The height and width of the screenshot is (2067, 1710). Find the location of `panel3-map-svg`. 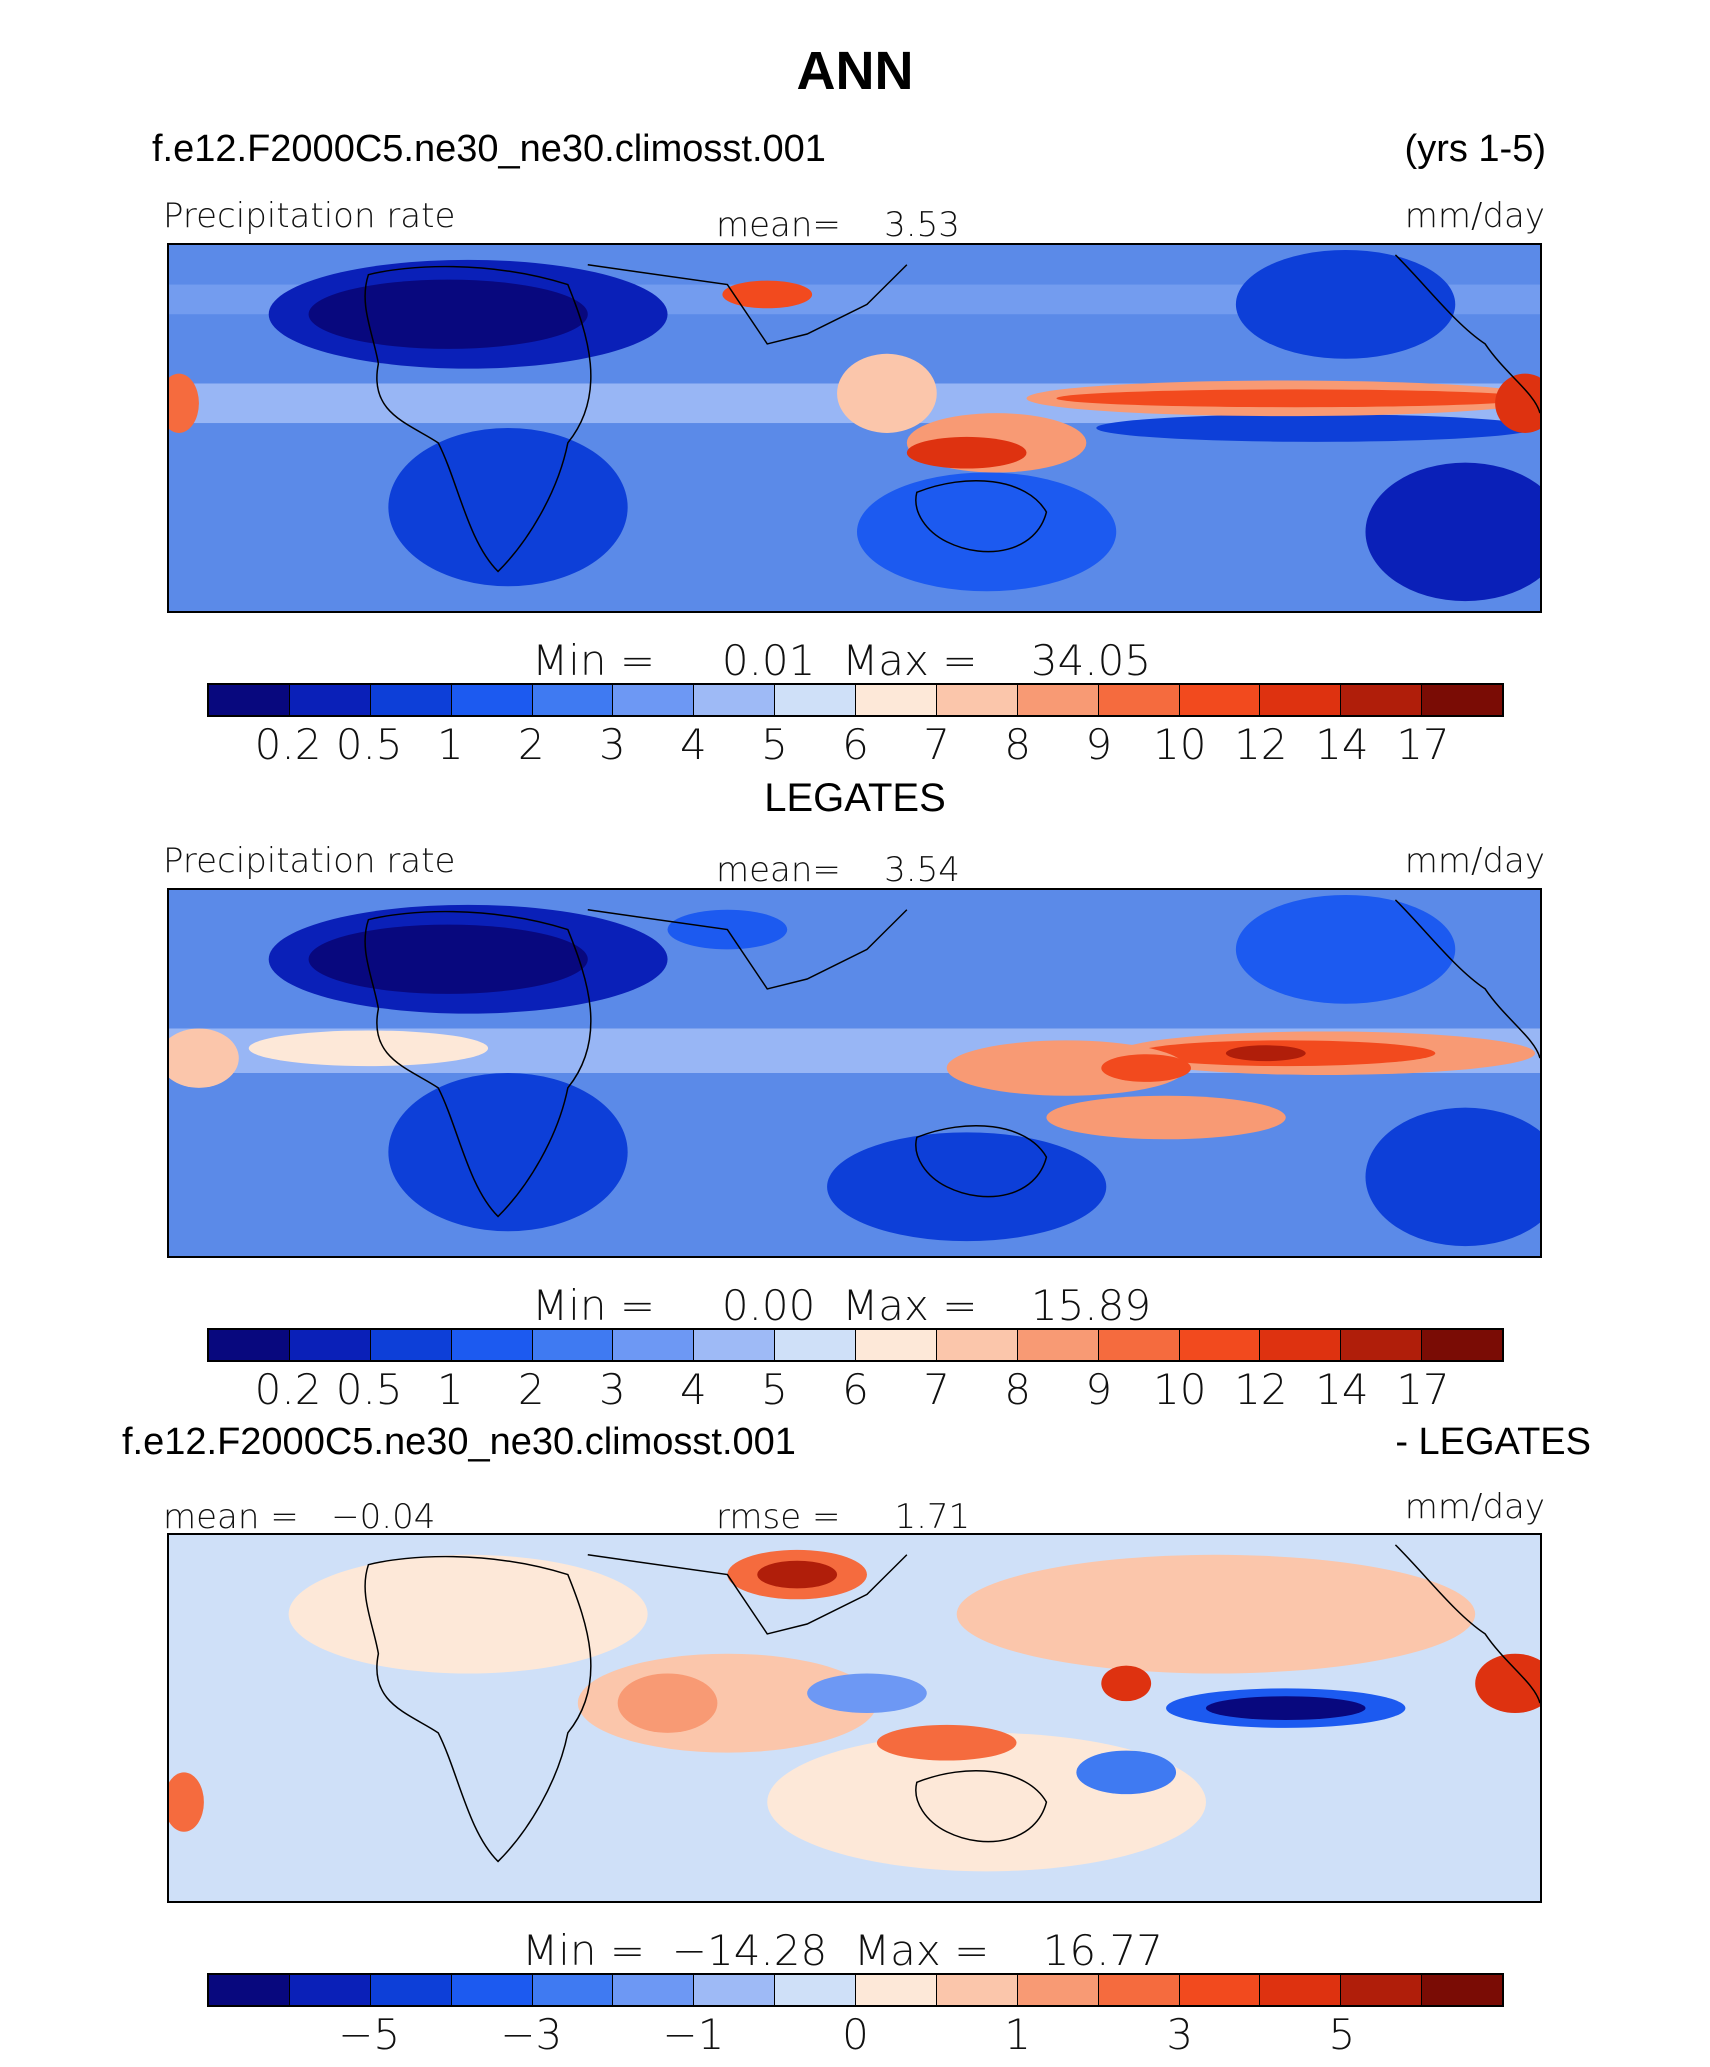

panel3-map-svg is located at coordinates (854, 1718).